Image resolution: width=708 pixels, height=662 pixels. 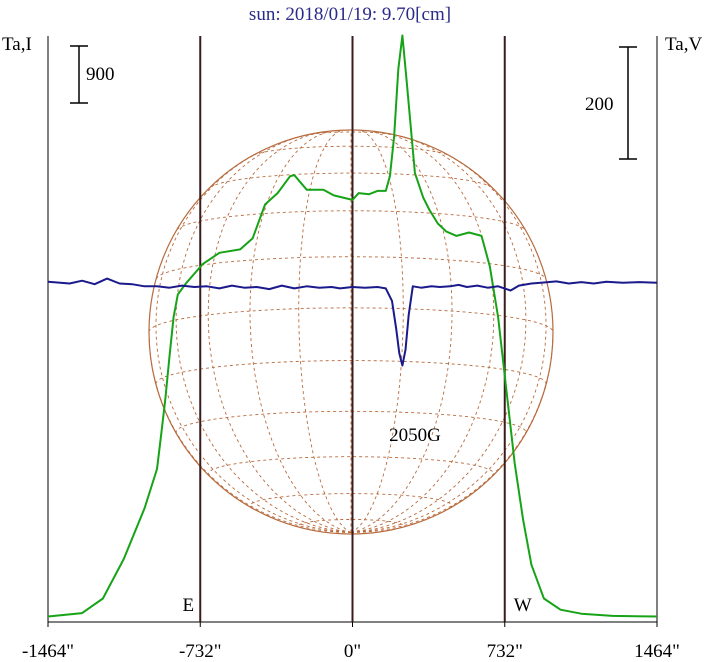 What do you see at coordinates (200, 651) in the screenshot?
I see `x-tick-label: -732"` at bounding box center [200, 651].